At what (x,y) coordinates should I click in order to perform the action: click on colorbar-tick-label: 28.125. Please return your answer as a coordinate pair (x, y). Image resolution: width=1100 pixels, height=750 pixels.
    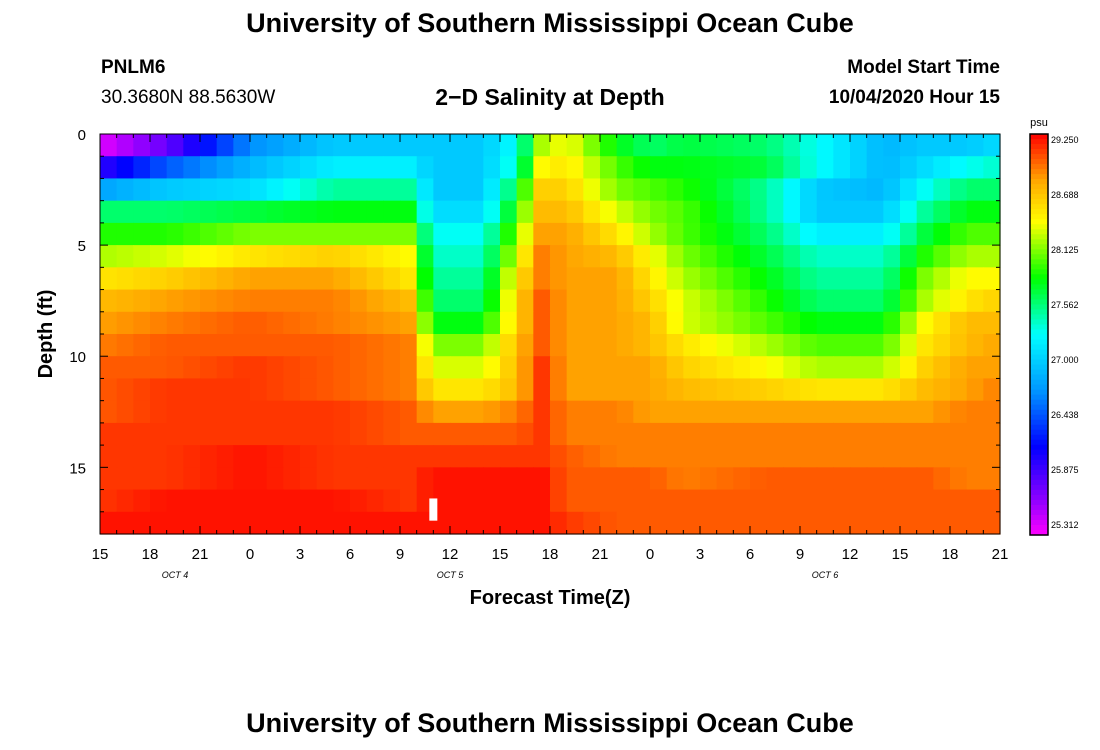
    Looking at the image, I should click on (1065, 250).